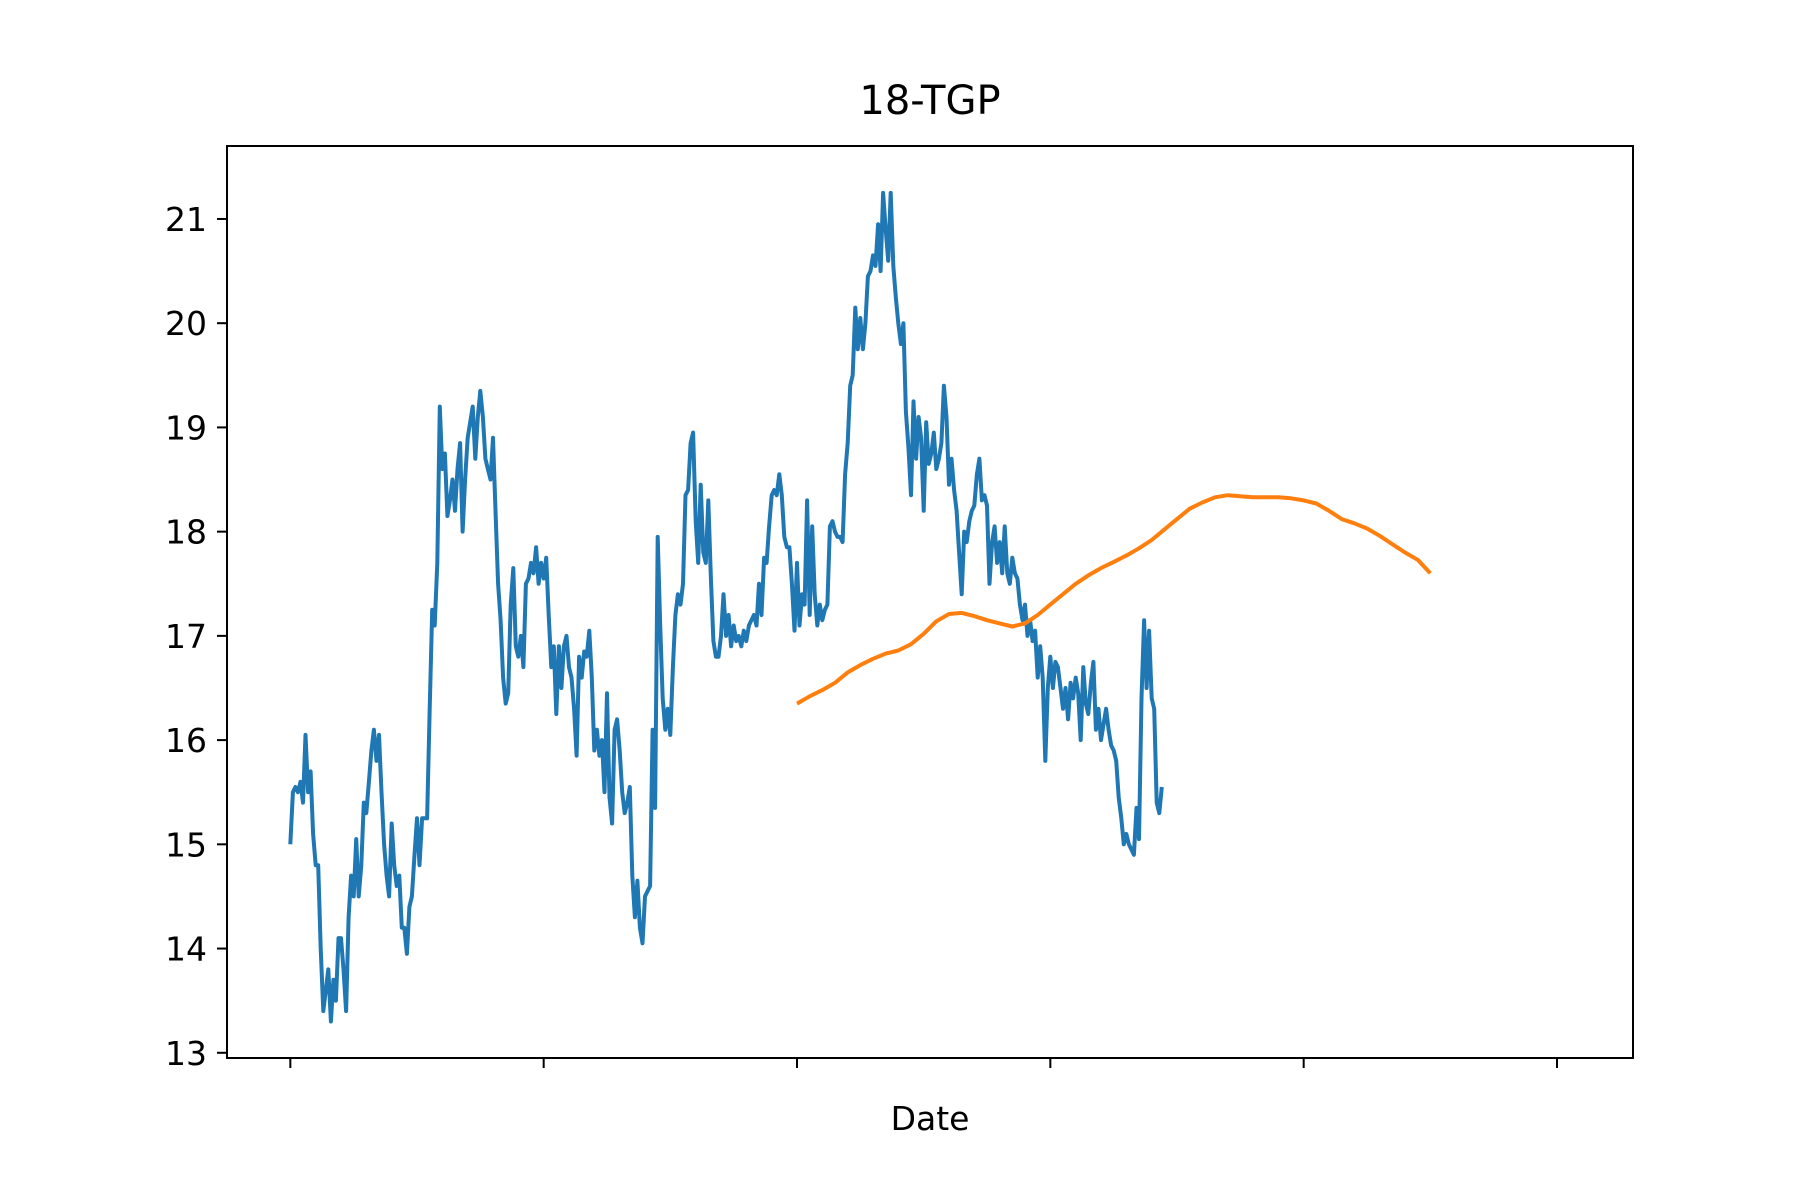 This screenshot has width=1800, height=1200. Describe the element at coordinates (186, 219) in the screenshot. I see `y-tick-label: 21` at that location.